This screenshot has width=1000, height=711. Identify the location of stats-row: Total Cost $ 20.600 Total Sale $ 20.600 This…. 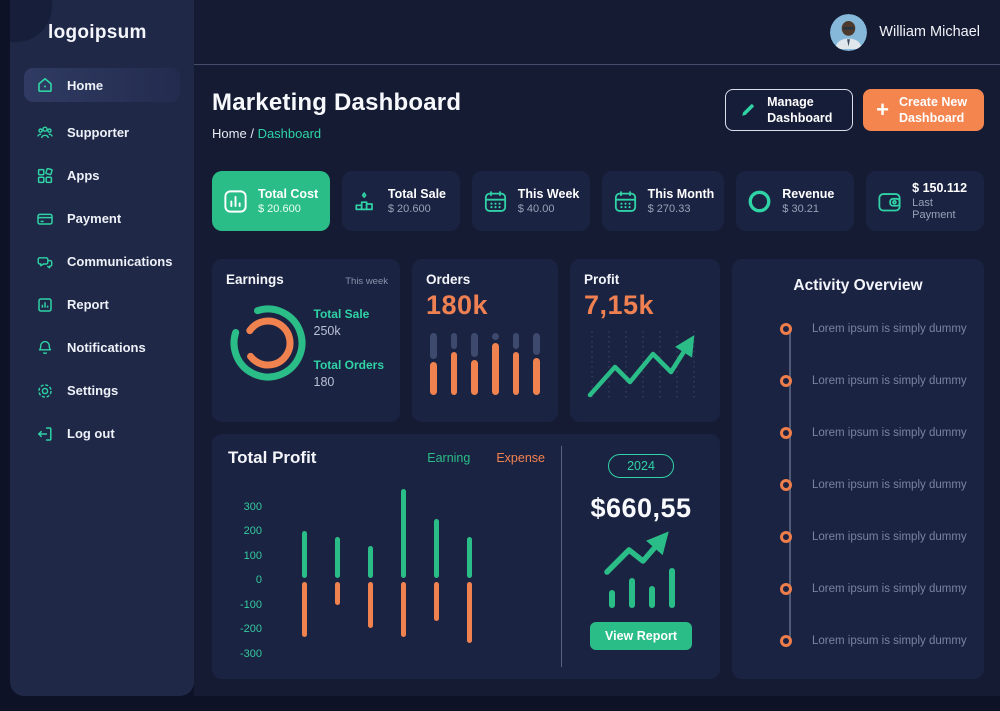
(598, 201).